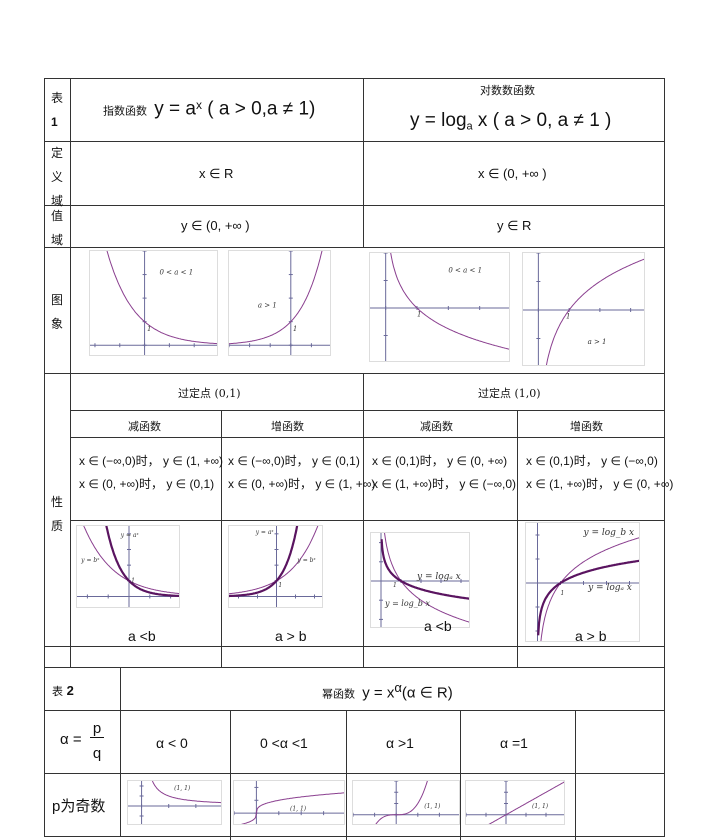 The height and width of the screenshot is (840, 727). Describe the element at coordinates (71, 739) in the screenshot. I see `alpha-eq: α =` at that location.